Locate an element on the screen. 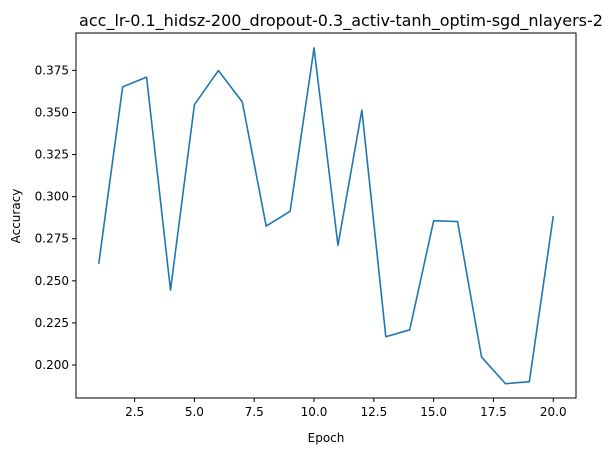 This screenshot has width=608, height=455. y-axis-ticks: 0.200 0.225 0.250 0.275 0.300 0.325 0.350 0.375 is located at coordinates (55, 217).